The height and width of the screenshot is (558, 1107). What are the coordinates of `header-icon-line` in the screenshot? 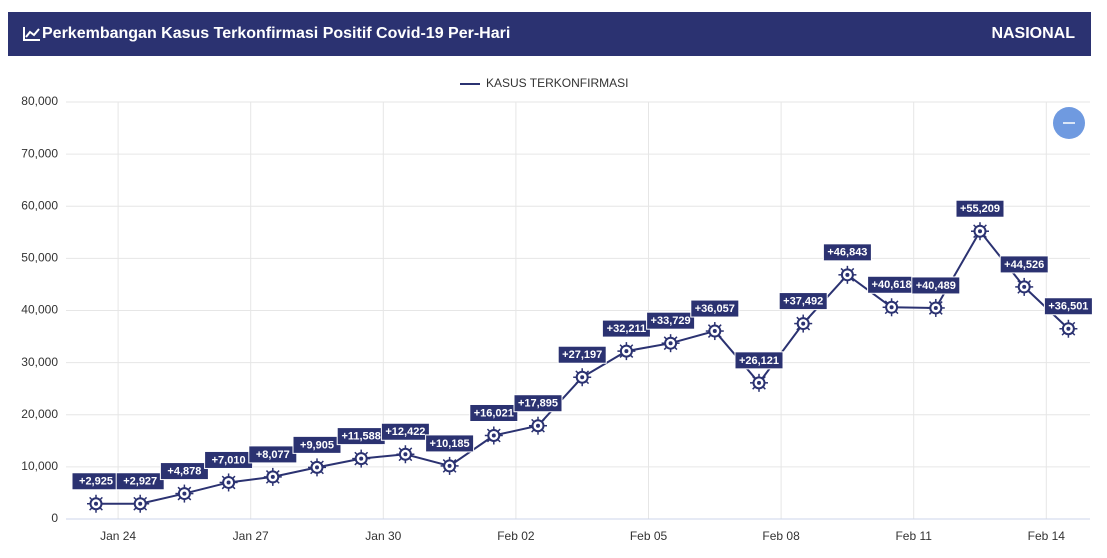 It's located at (32, 33).